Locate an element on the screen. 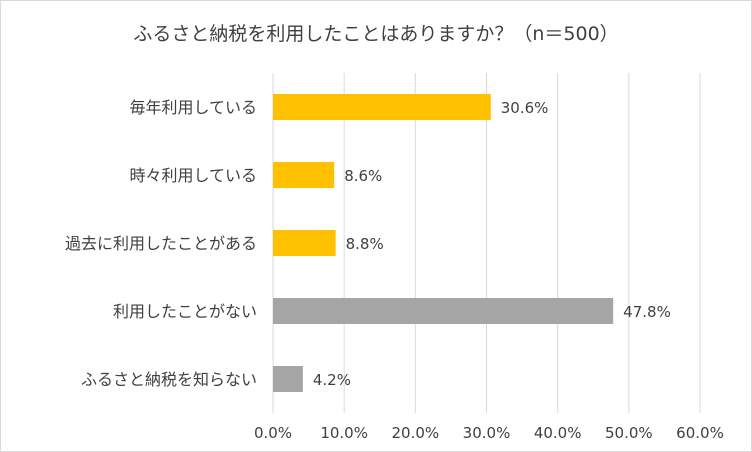 The height and width of the screenshot is (452, 752). x-tick-label: 10.0% is located at coordinates (344, 433).